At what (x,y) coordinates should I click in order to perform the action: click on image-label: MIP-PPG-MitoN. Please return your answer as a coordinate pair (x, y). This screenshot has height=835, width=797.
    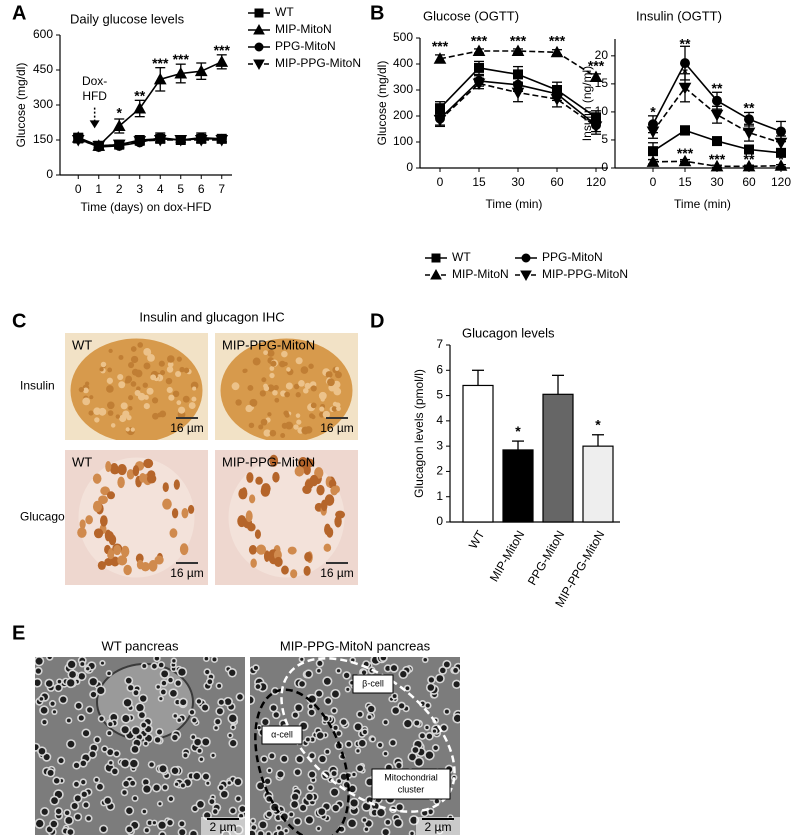
    Looking at the image, I should click on (268, 344).